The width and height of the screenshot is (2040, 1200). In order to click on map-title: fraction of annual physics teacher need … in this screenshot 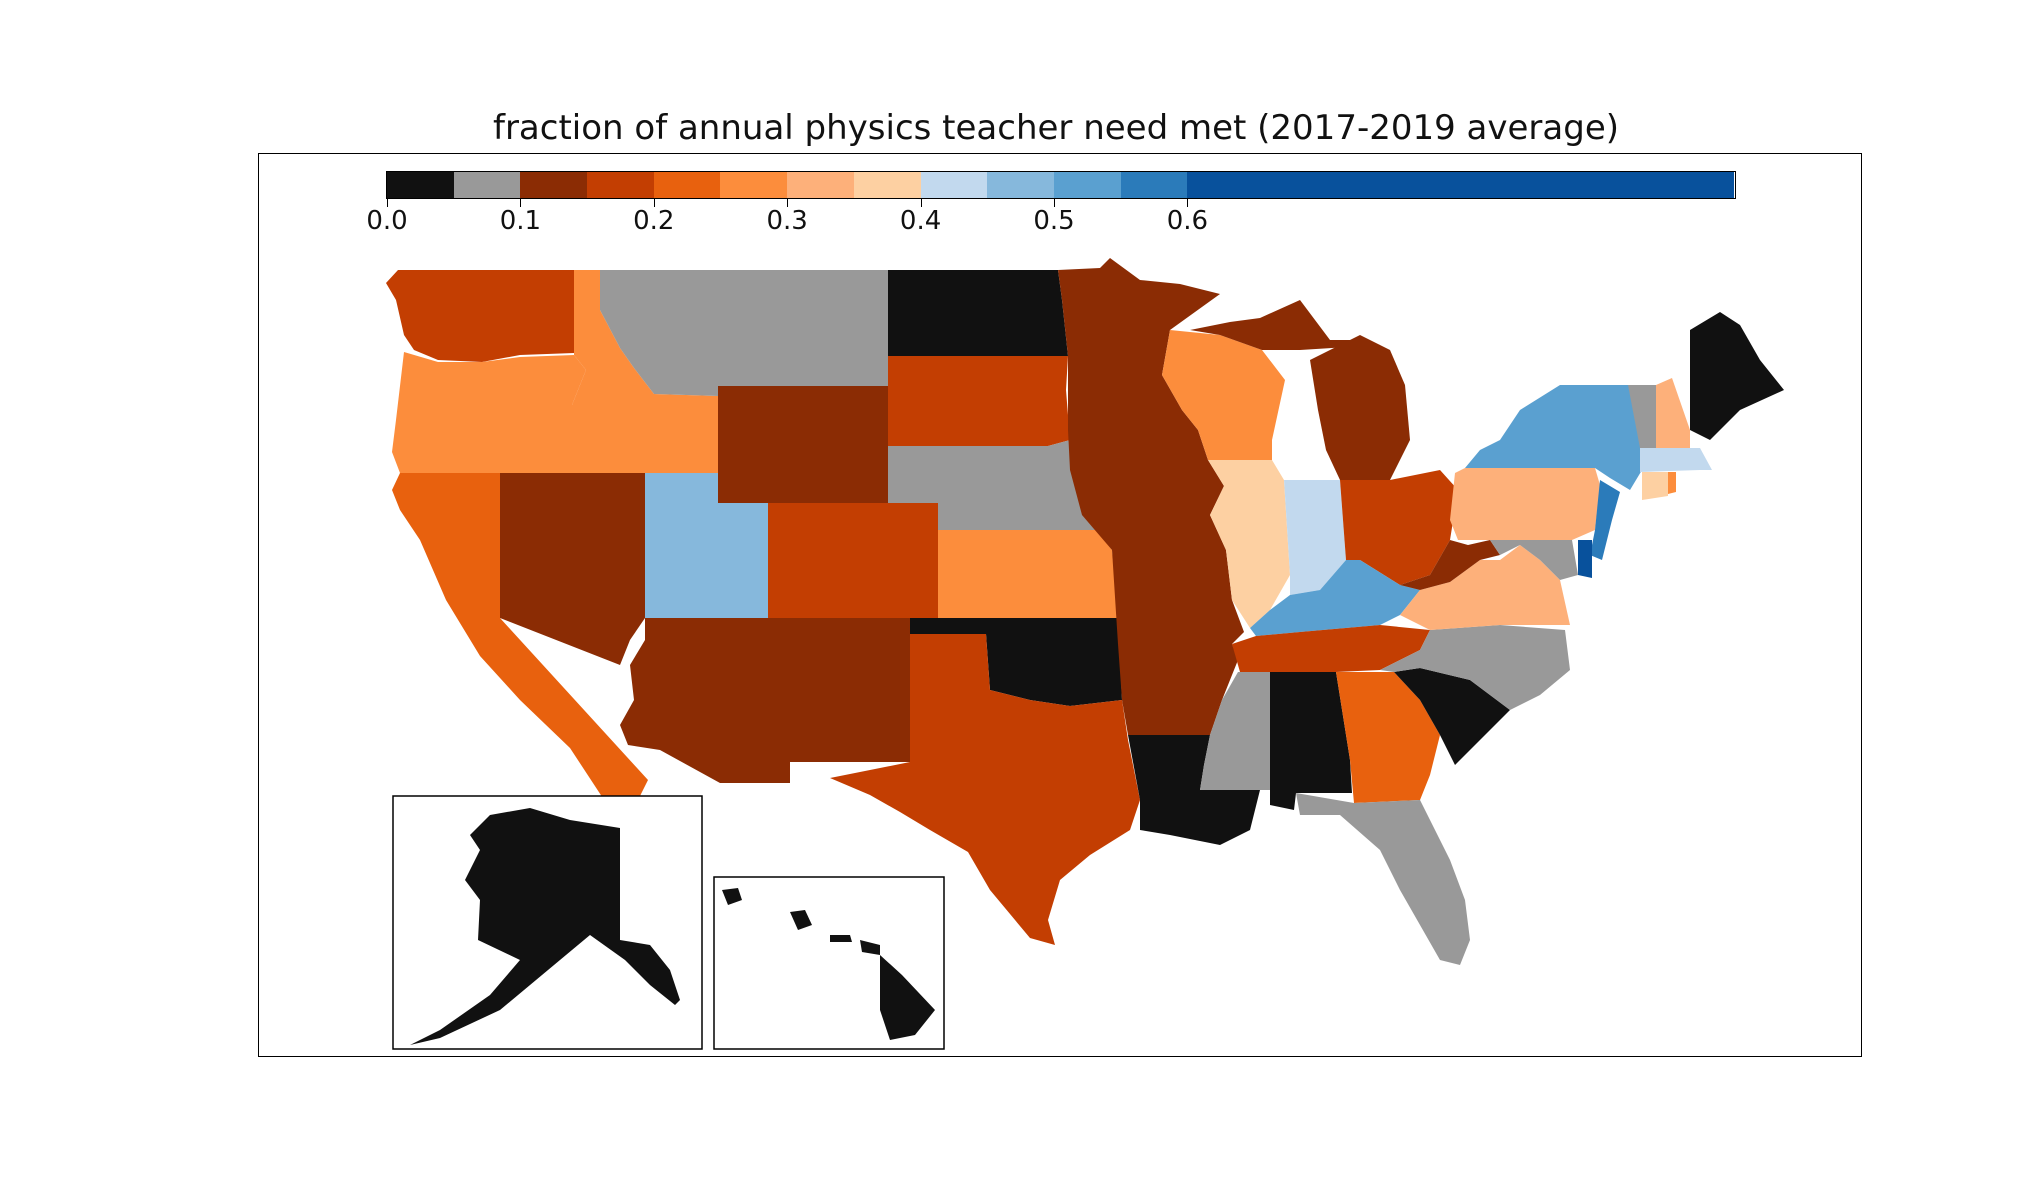, I will do `click(1056, 128)`.